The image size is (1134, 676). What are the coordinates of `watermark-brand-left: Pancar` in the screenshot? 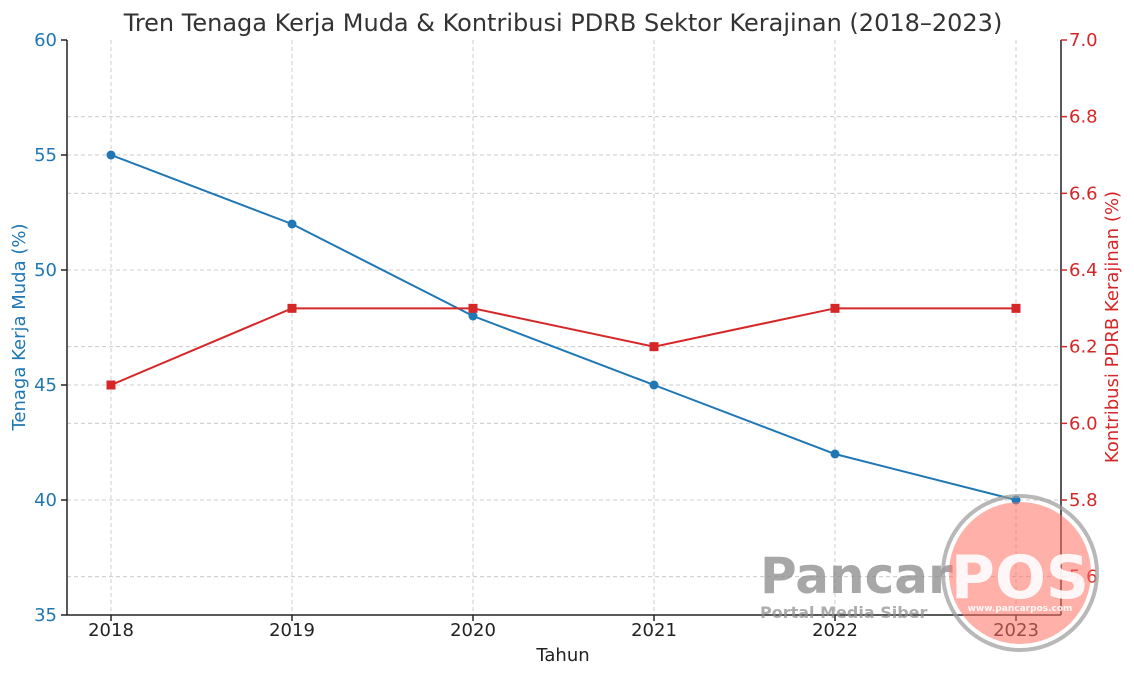 It's located at (856, 576).